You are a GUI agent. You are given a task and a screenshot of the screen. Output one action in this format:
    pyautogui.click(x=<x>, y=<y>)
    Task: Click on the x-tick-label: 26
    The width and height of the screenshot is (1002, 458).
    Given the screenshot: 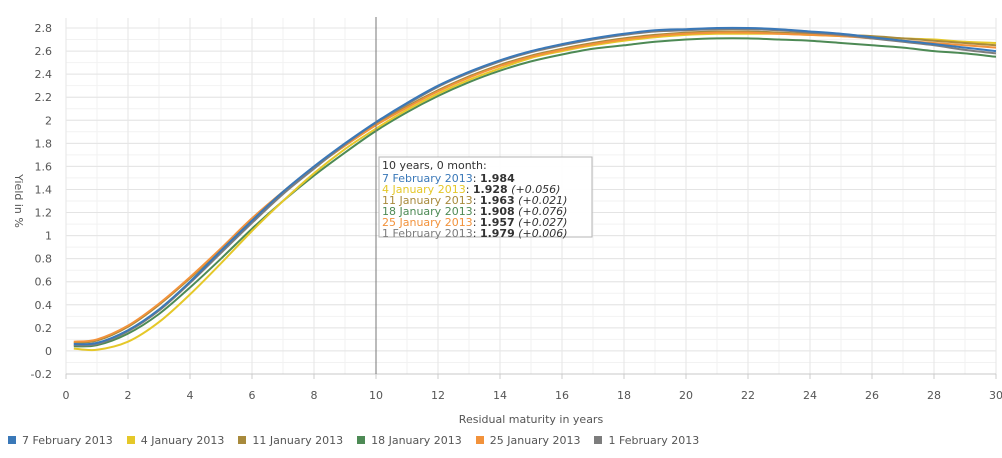 What is the action you would take?
    pyautogui.click(x=872, y=395)
    